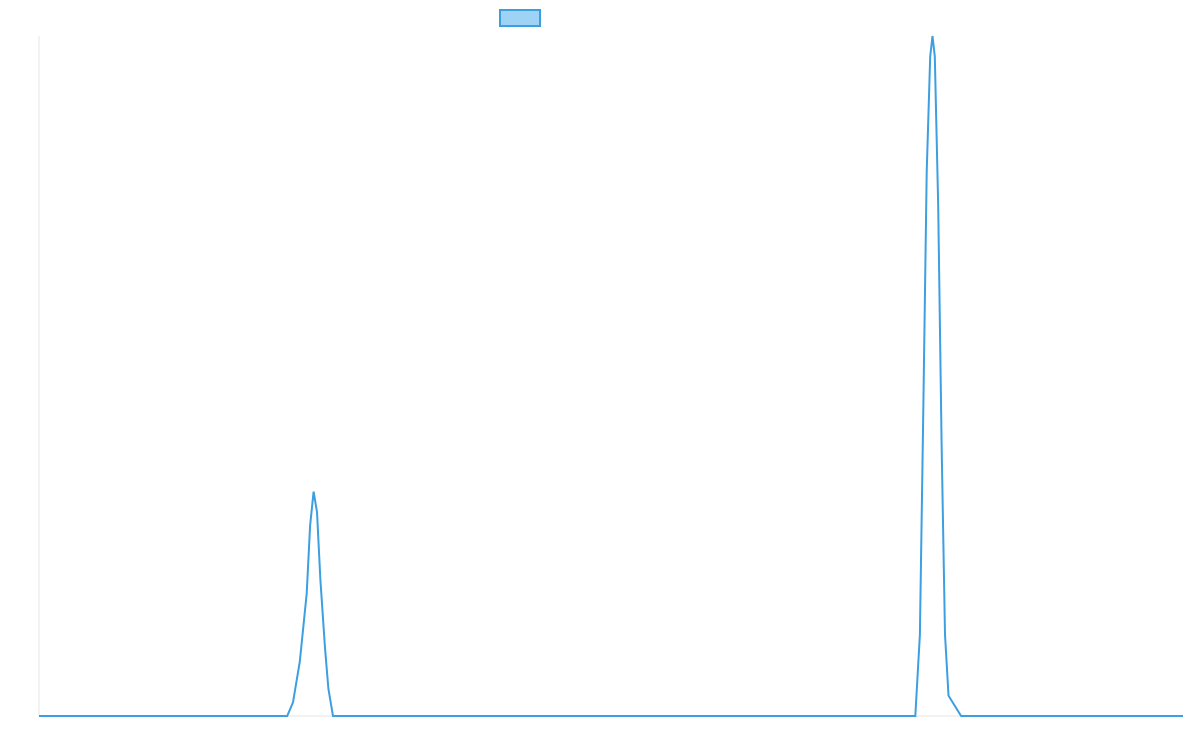 The width and height of the screenshot is (1200, 750). What do you see at coordinates (520, 18) in the screenshot?
I see `legend-swatch` at bounding box center [520, 18].